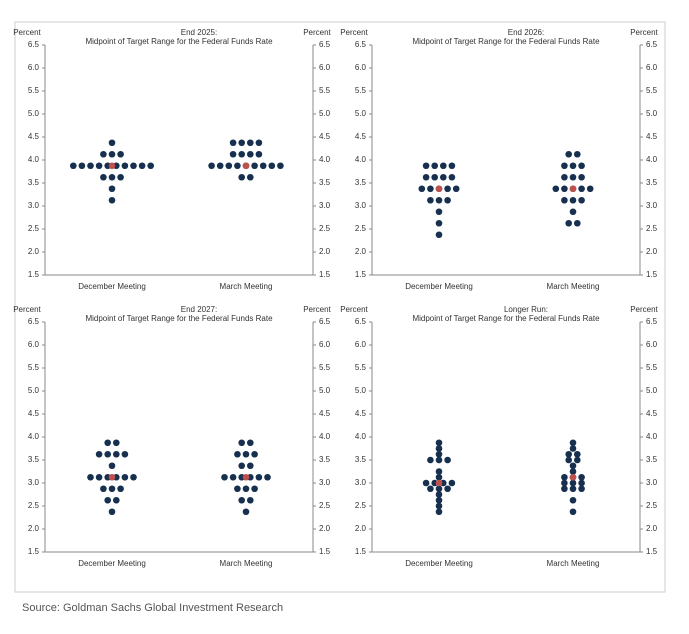 This screenshot has width=689, height=634. What do you see at coordinates (652, 228) in the screenshot?
I see `y2-tick-label: 2.5` at bounding box center [652, 228].